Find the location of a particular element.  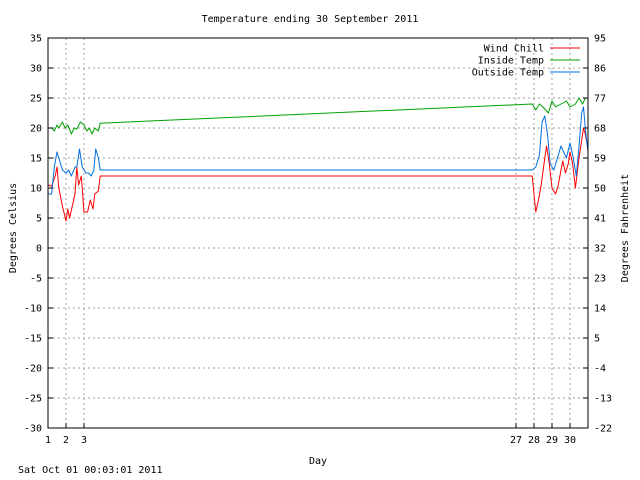

y2-tick-label: 59 is located at coordinates (600, 159).